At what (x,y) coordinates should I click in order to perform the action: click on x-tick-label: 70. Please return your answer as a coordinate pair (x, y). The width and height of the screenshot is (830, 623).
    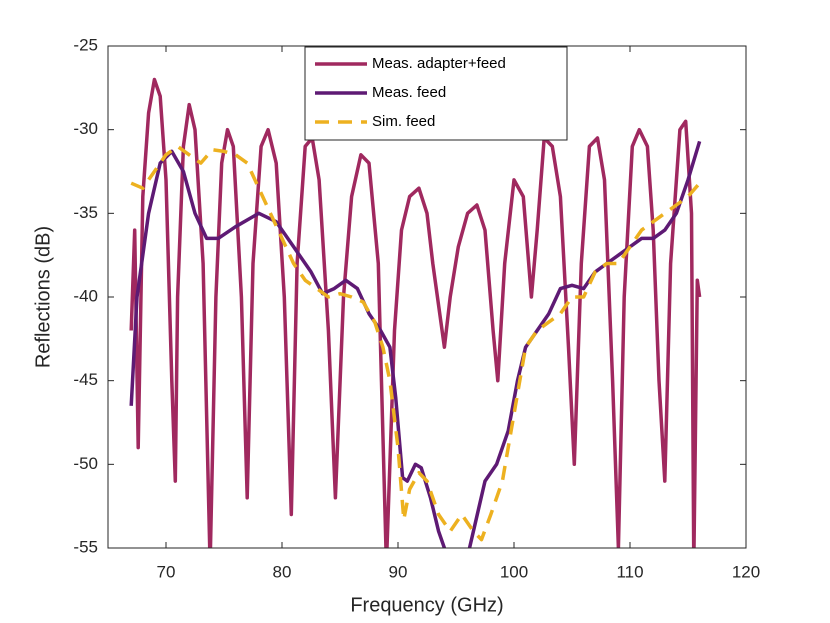
    Looking at the image, I should click on (166, 571).